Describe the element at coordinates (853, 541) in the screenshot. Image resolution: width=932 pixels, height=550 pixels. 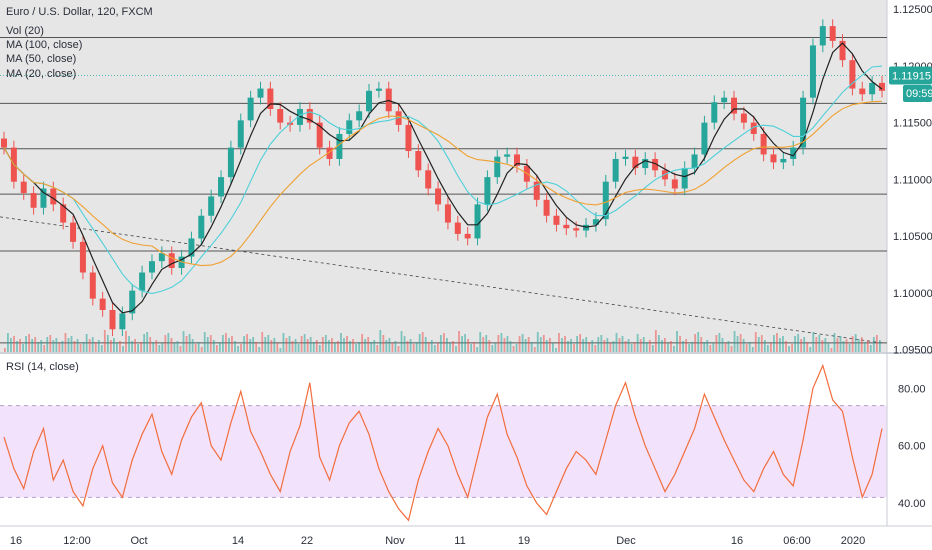
I see `time-tick-label: 2020` at that location.